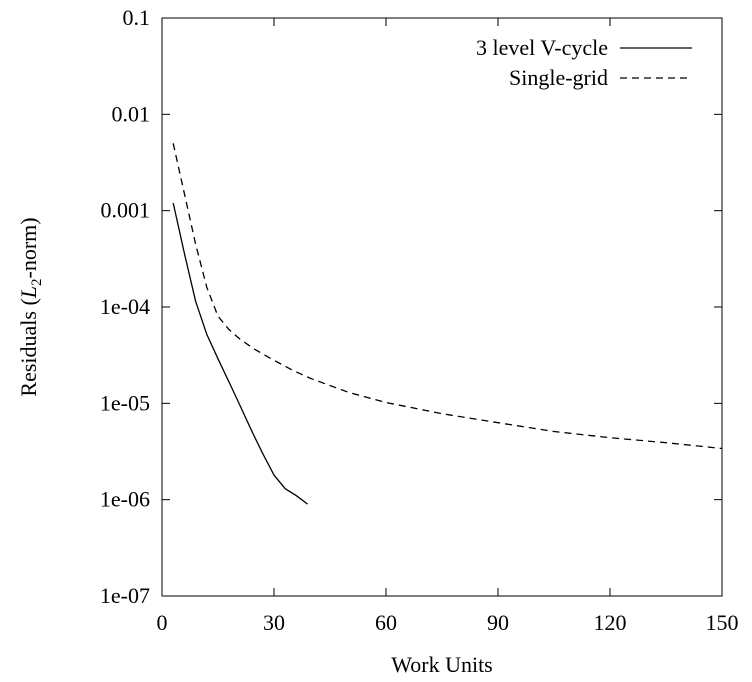  Describe the element at coordinates (240, 353) in the screenshot. I see `series-line-v-cycle` at that location.